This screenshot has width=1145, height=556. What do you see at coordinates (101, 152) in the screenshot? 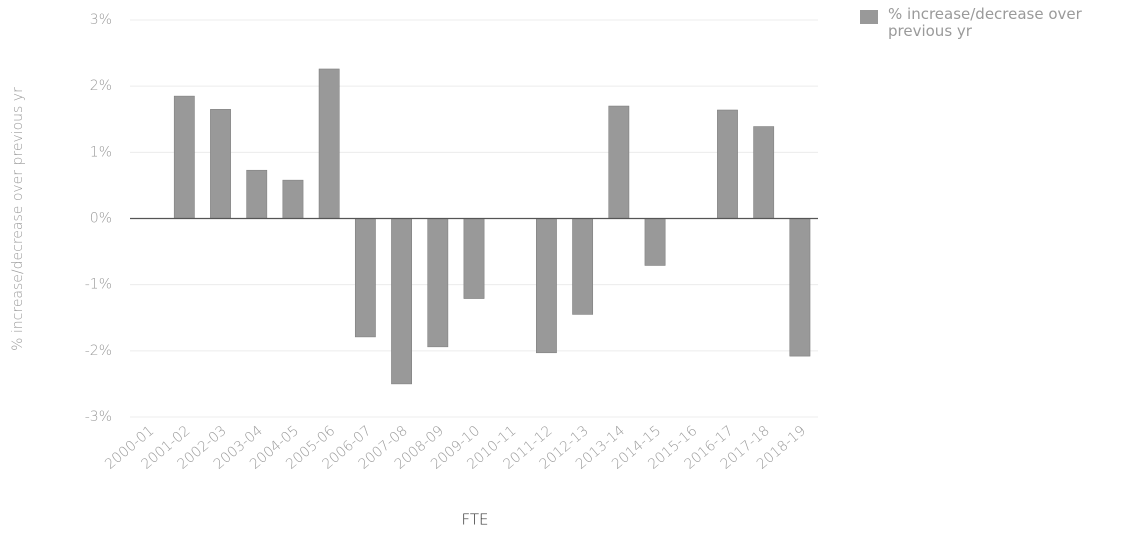
I see `y-tick-label: 1%` at bounding box center [101, 152].